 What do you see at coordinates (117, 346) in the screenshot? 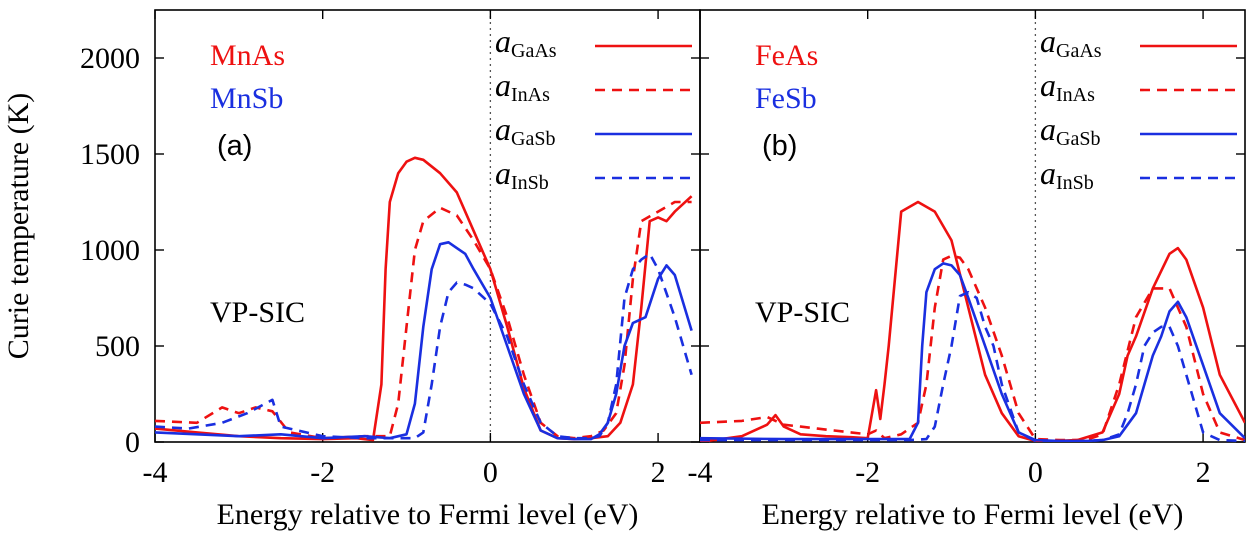
I see `y-tick-label: 500` at bounding box center [117, 346].